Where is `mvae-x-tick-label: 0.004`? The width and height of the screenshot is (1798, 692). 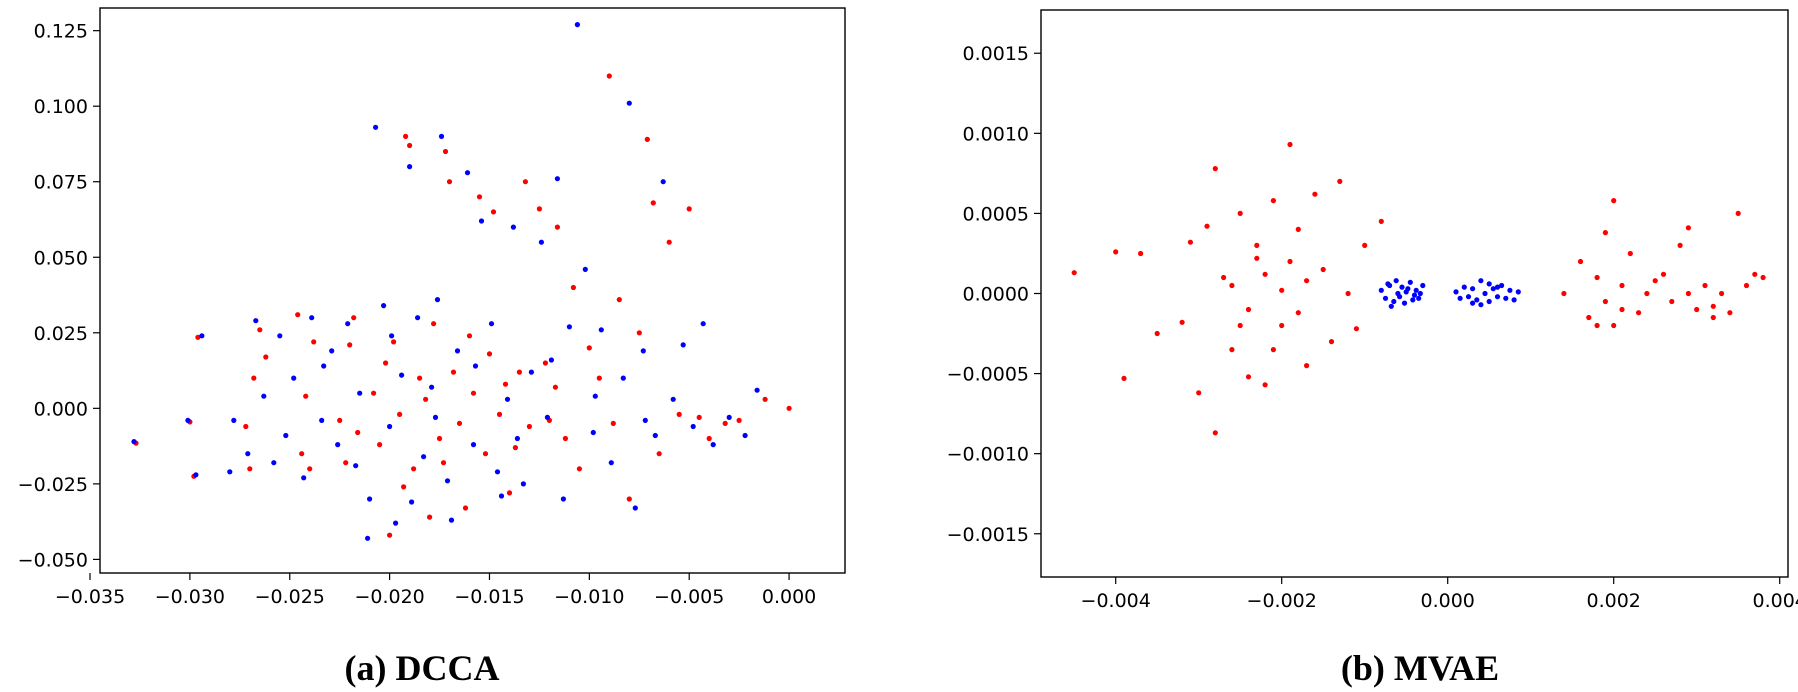
mvae-x-tick-label: 0.004 is located at coordinates (1775, 601).